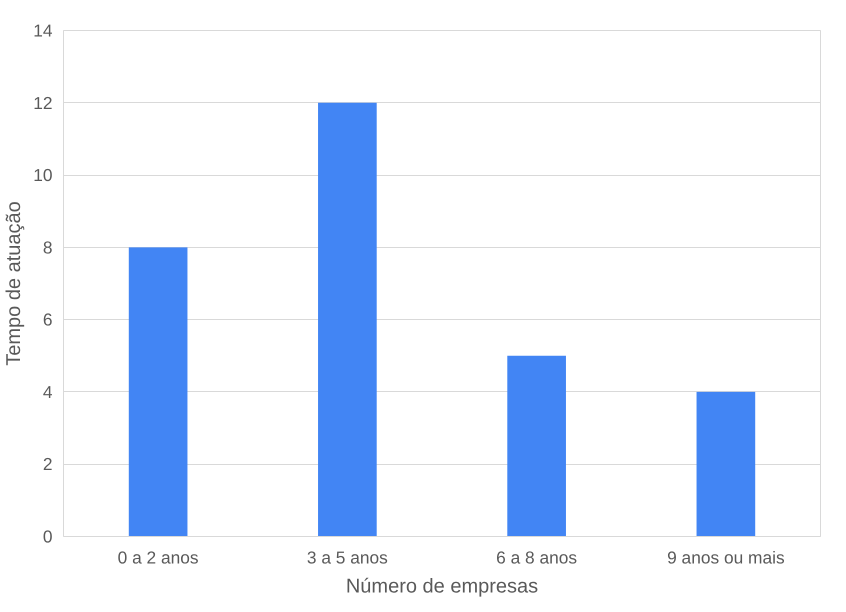 Image resolution: width=846 pixels, height=612 pixels. I want to click on x-tick-label: 3 a 5 anos, so click(347, 558).